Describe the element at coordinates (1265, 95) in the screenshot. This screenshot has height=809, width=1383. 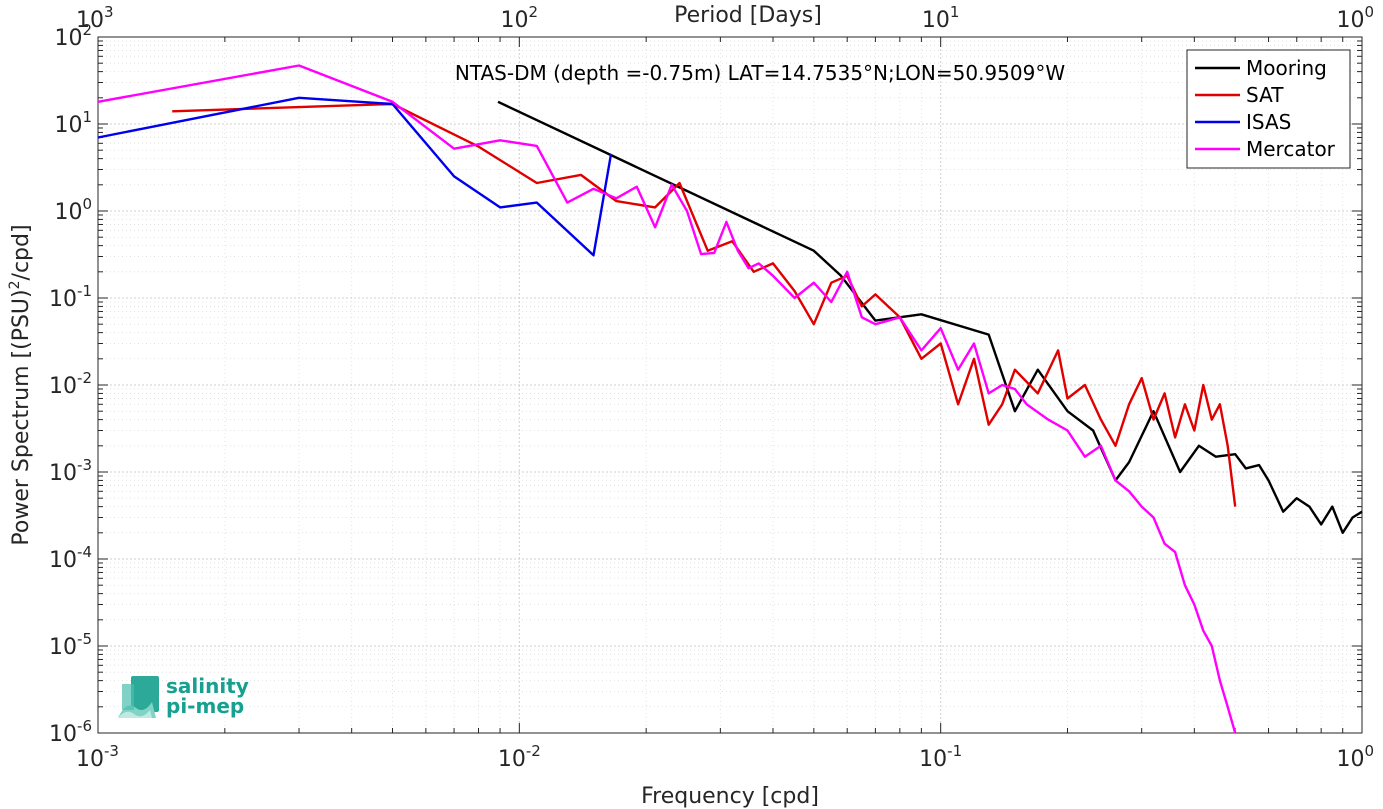
I see `legend-label-sat: SAT` at that location.